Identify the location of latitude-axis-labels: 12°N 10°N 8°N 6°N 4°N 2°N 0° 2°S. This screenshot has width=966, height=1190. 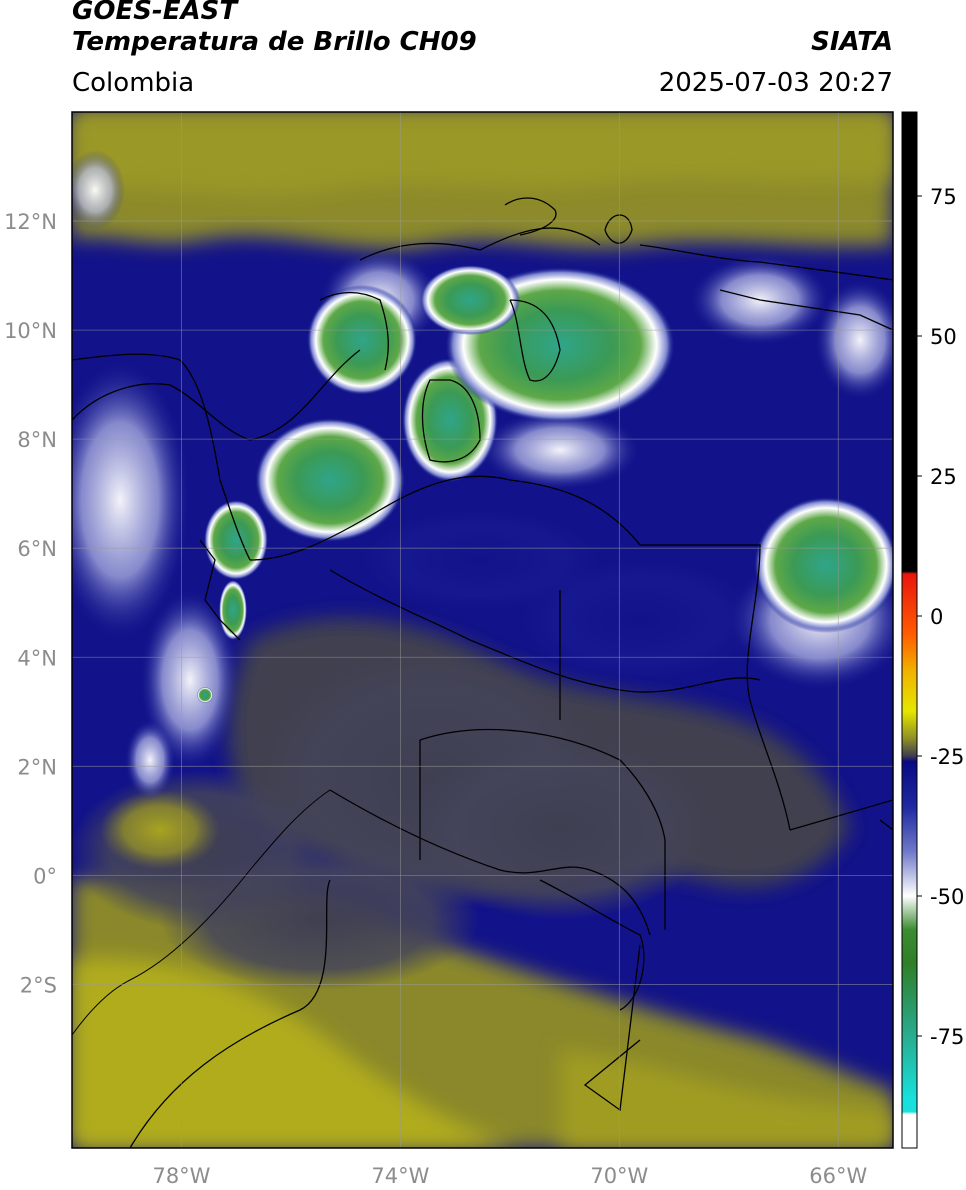
(30, 603).